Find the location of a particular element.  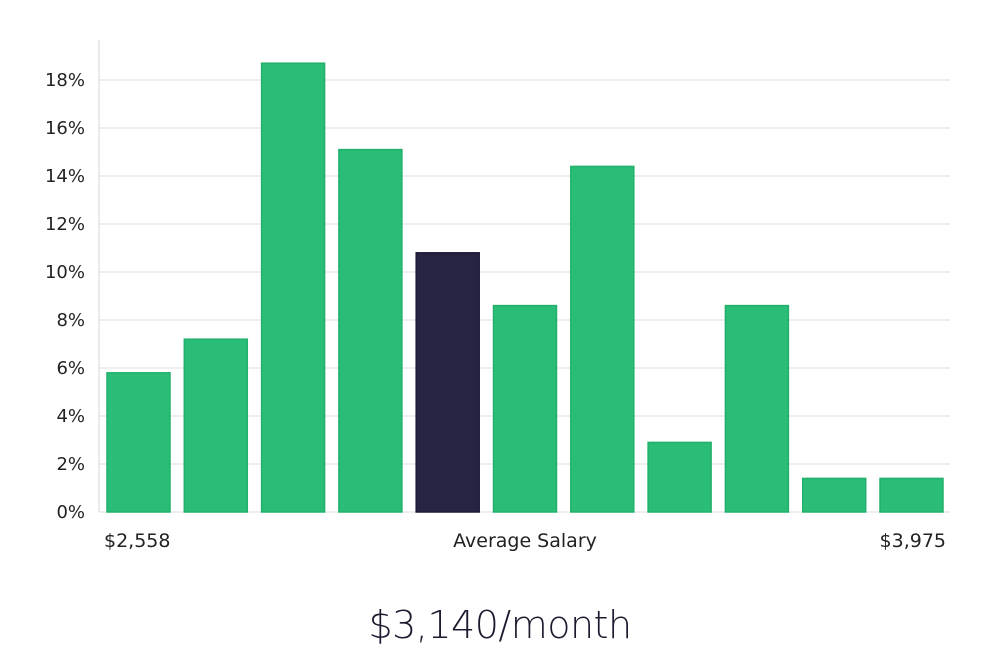

y-axis-ticks: 0% 2% 4% 6% 8% 10% 12% 14% 16% 18% is located at coordinates (65, 296).